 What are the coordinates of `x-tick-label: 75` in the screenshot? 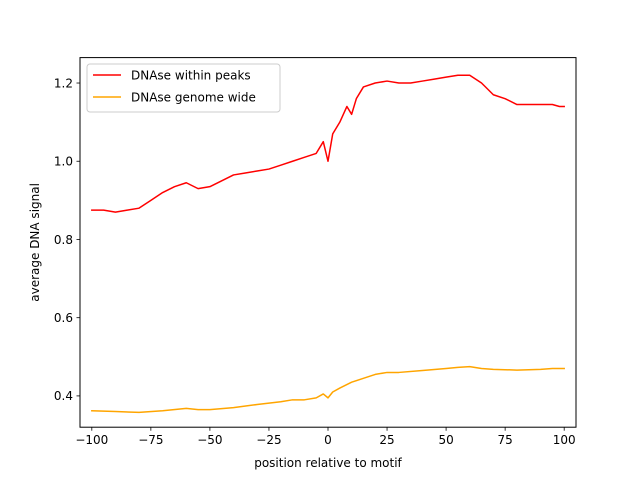 It's located at (505, 440).